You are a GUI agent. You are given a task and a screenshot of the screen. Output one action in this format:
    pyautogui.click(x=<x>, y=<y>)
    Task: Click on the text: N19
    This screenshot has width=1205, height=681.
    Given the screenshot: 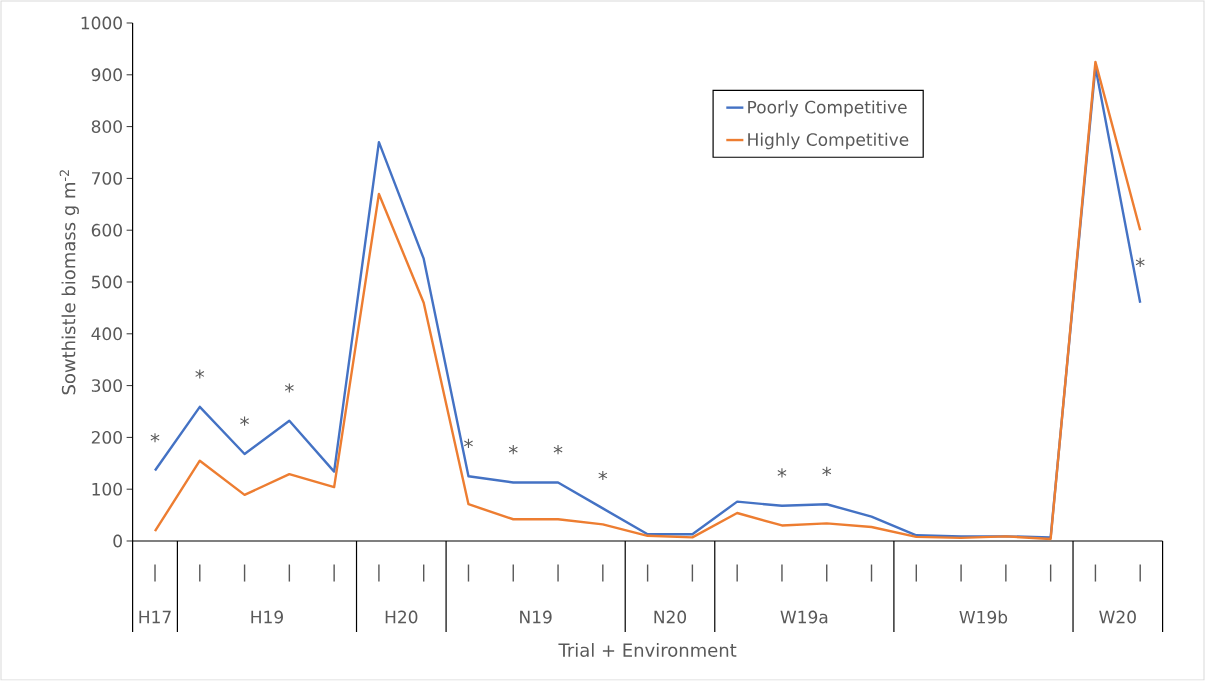 What is the action you would take?
    pyautogui.click(x=536, y=617)
    